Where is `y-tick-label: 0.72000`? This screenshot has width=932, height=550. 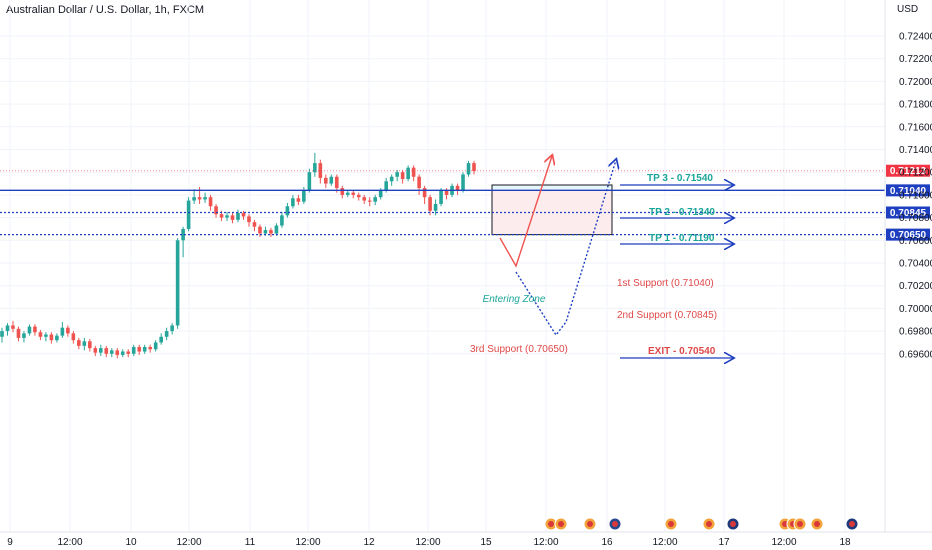
y-tick-label: 0.72000 is located at coordinates (915, 82).